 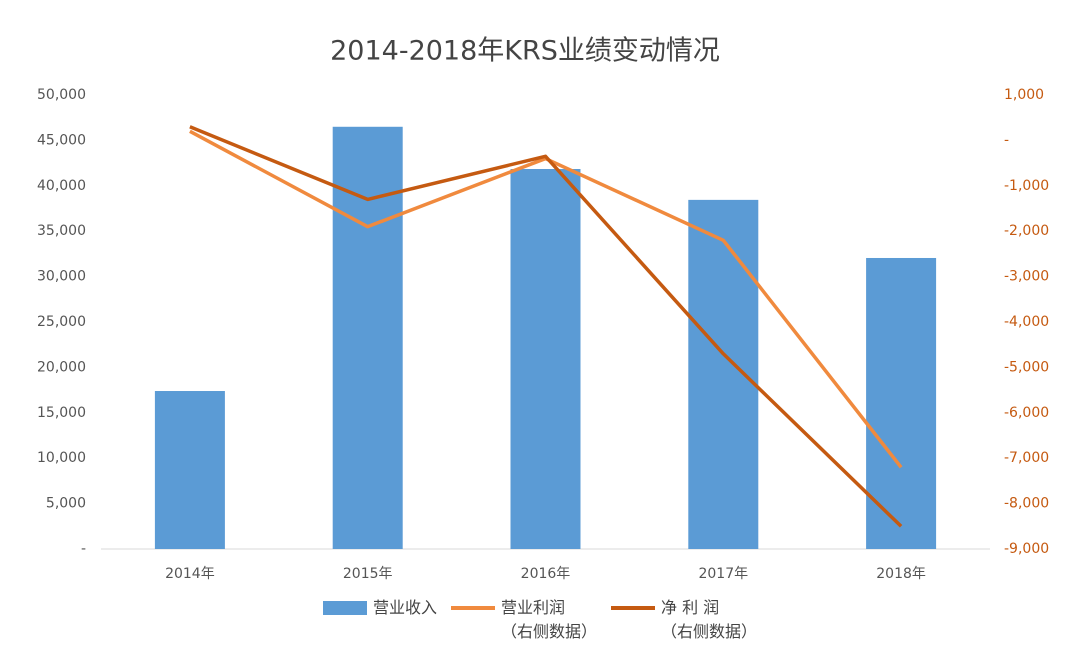 I want to click on x-tick-label: 2015年, so click(x=368, y=574).